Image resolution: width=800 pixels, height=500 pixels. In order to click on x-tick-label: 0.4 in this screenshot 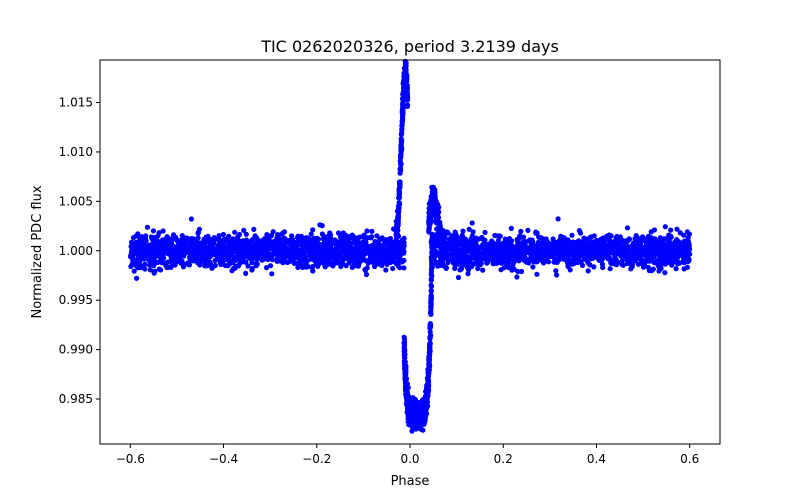, I will do `click(596, 459)`.